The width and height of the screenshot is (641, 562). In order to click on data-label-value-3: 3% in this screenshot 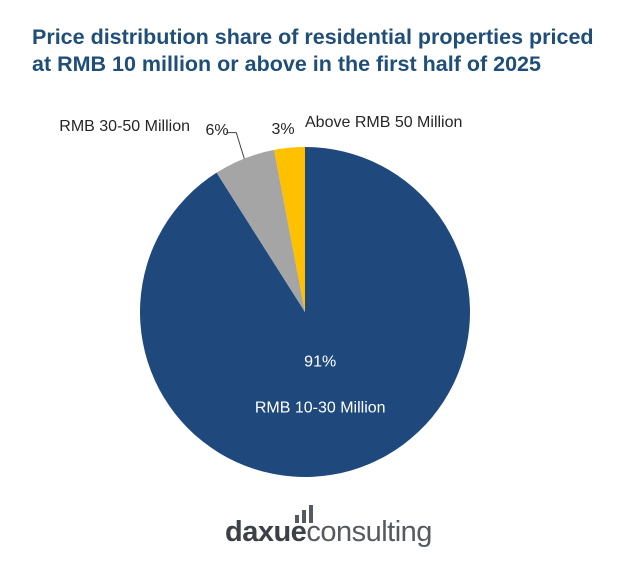, I will do `click(282, 129)`.